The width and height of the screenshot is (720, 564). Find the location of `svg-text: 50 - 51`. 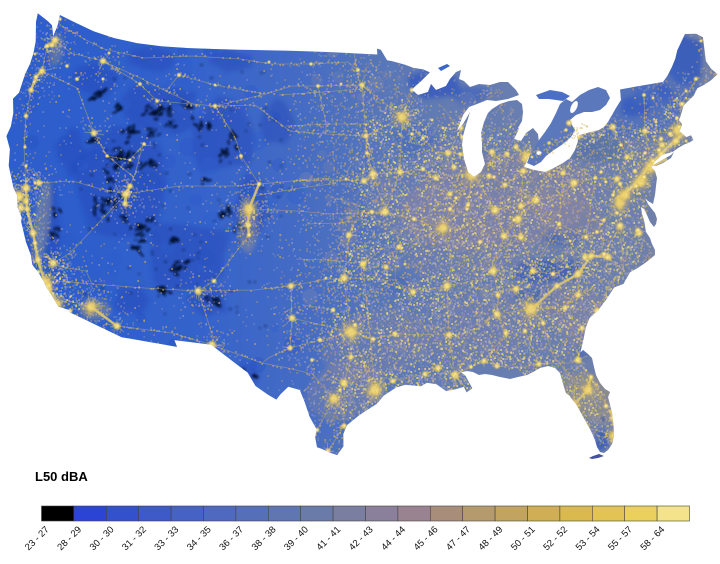

svg-text: 50 - 51 is located at coordinates (523, 538).